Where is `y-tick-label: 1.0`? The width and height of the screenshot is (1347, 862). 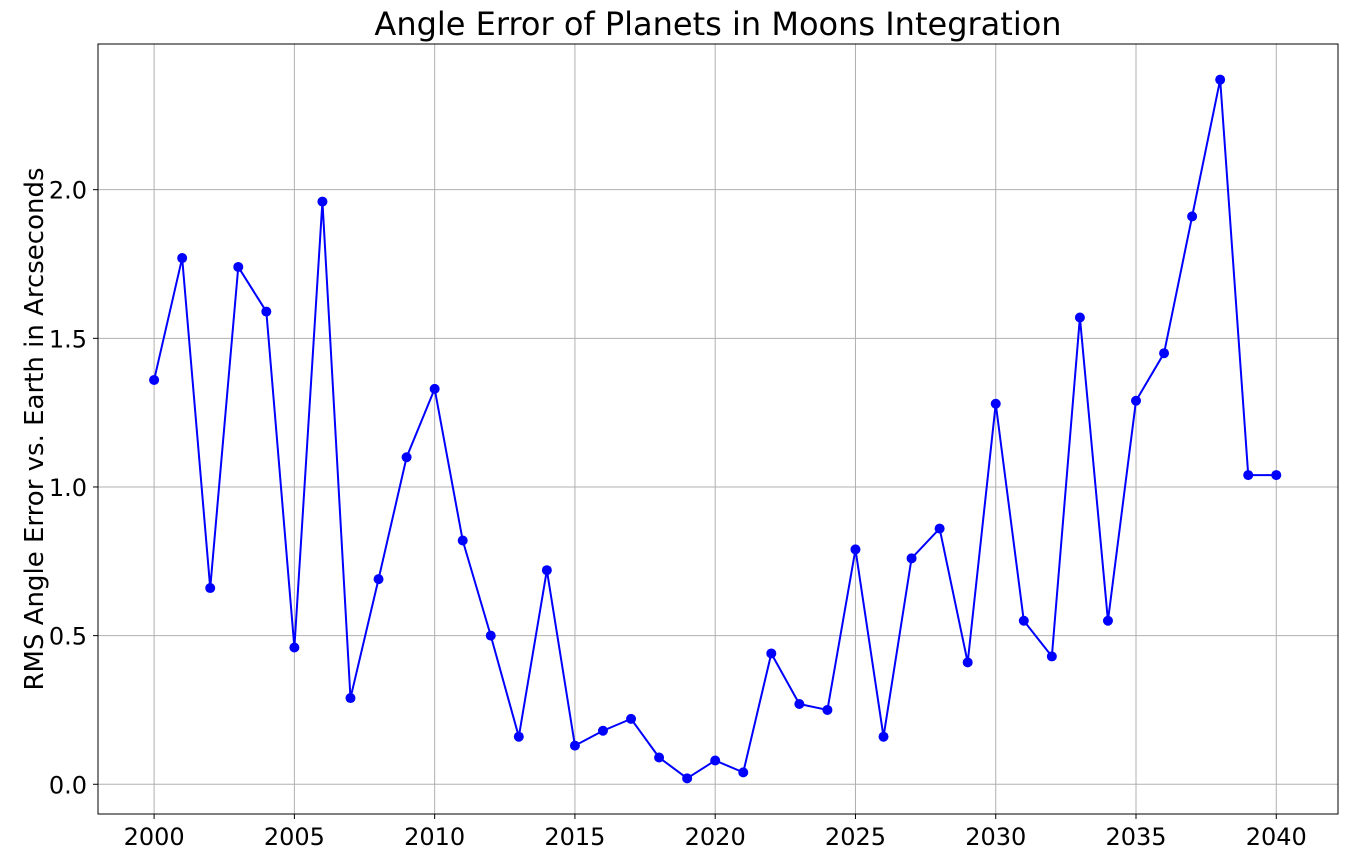
y-tick-label: 1.0 is located at coordinates (68, 488).